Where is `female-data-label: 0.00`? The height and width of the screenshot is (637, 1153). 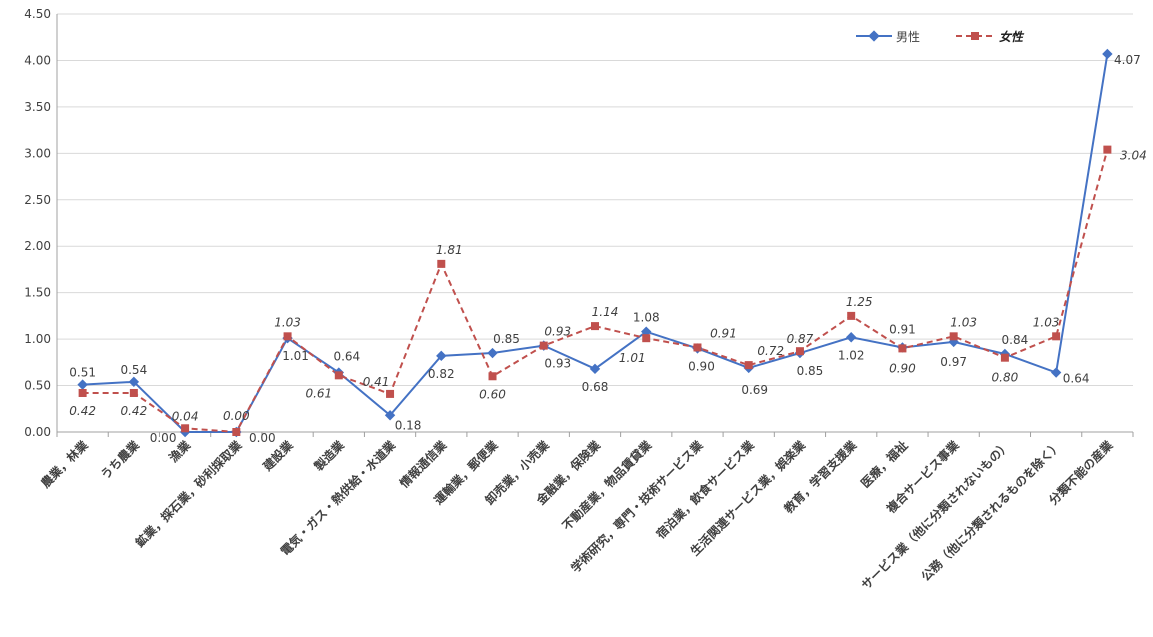
female-data-label: 0.00 is located at coordinates (236, 416).